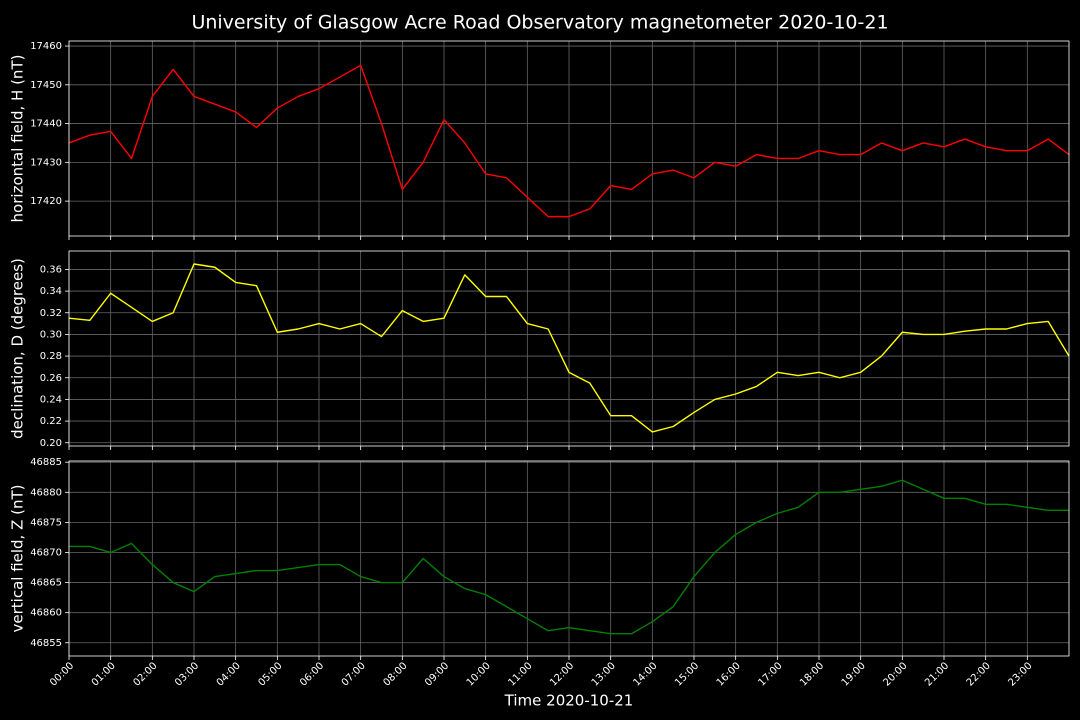  I want to click on y-axis-label: horizontal field, H (nT), so click(18, 139).